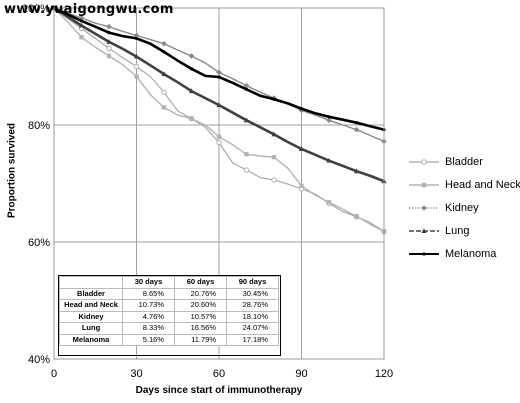 This screenshot has width=520, height=403. What do you see at coordinates (384, 374) in the screenshot?
I see `x-tick-label: 120` at bounding box center [384, 374].